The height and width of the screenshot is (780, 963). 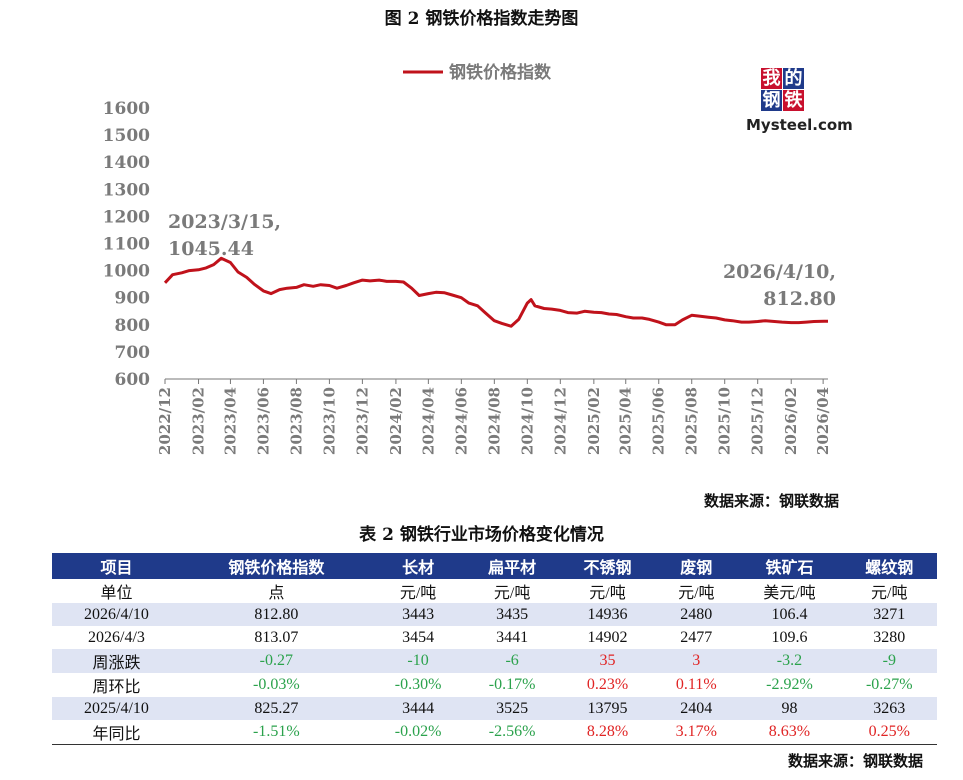 What do you see at coordinates (276, 566) in the screenshot?
I see `table-header-cell: 钢铁价格指数` at bounding box center [276, 566].